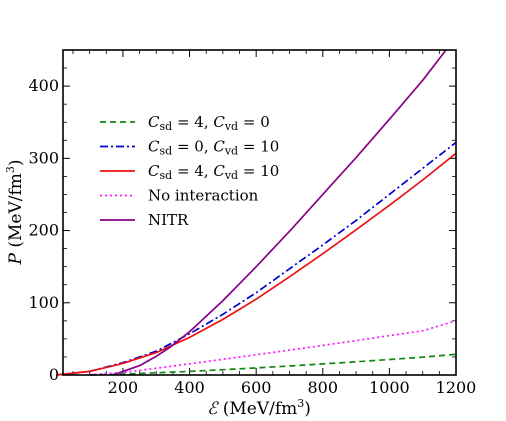  Describe the element at coordinates (43, 85) in the screenshot. I see `y-tick-label: 400` at that location.